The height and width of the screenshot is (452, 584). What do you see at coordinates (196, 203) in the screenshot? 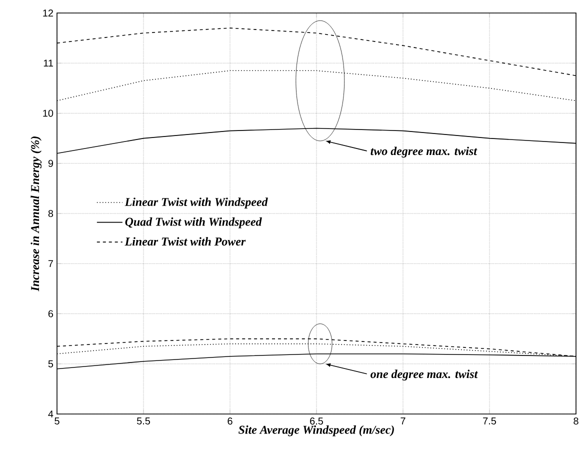
I see `legend-label: Linear Twist with Windspeed` at bounding box center [196, 203].